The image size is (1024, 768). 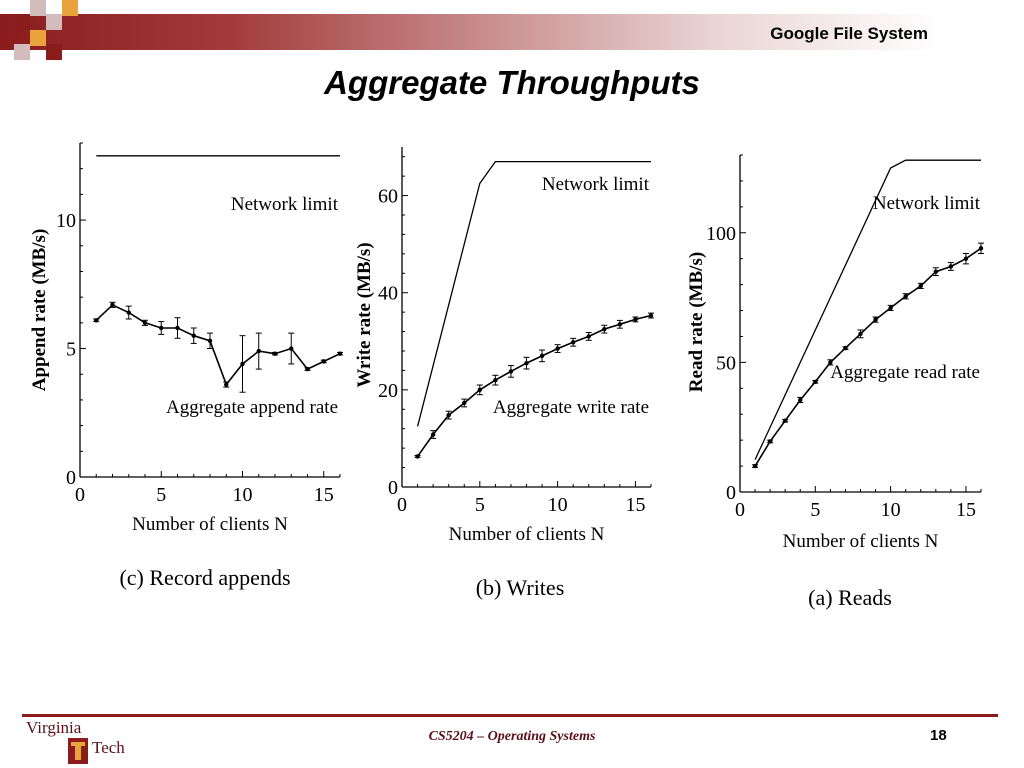 What do you see at coordinates (39, 310) in the screenshot?
I see `y-axis-label: Append rate (MB/s)` at bounding box center [39, 310].